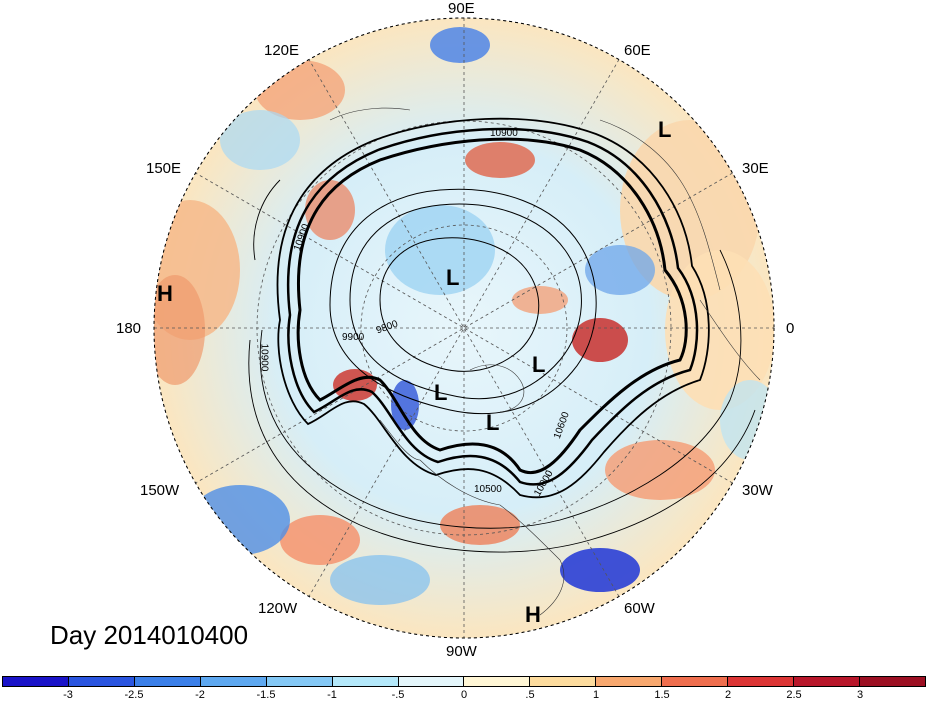  I want to click on lon-label-90e: 90E, so click(461, 8).